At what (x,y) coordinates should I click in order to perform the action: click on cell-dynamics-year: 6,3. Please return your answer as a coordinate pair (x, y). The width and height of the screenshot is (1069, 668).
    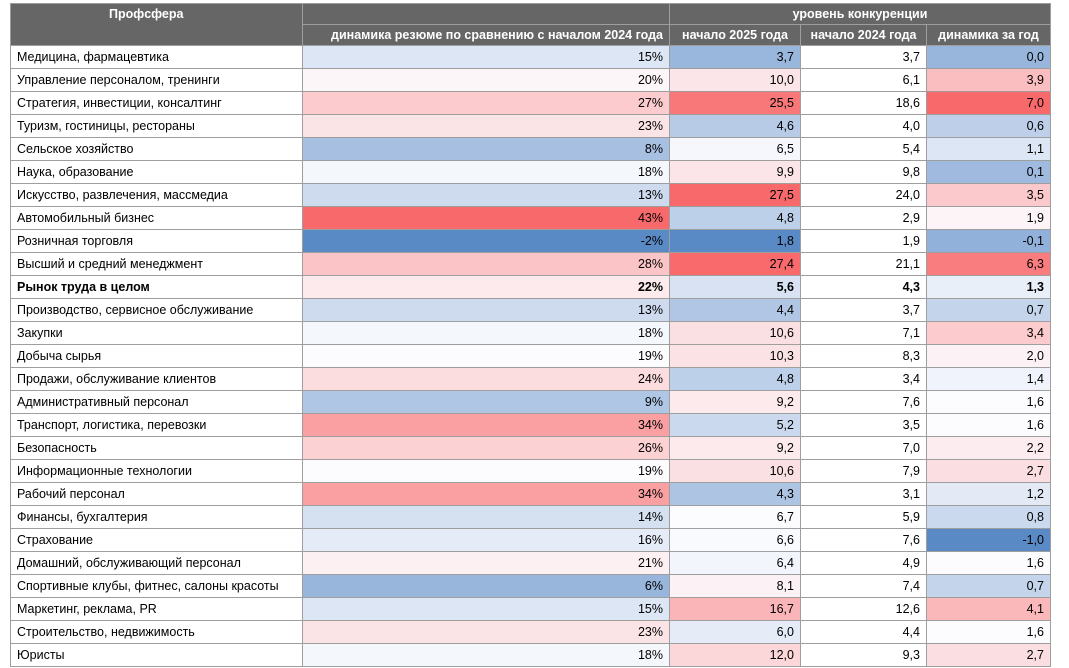
    Looking at the image, I should click on (988, 264).